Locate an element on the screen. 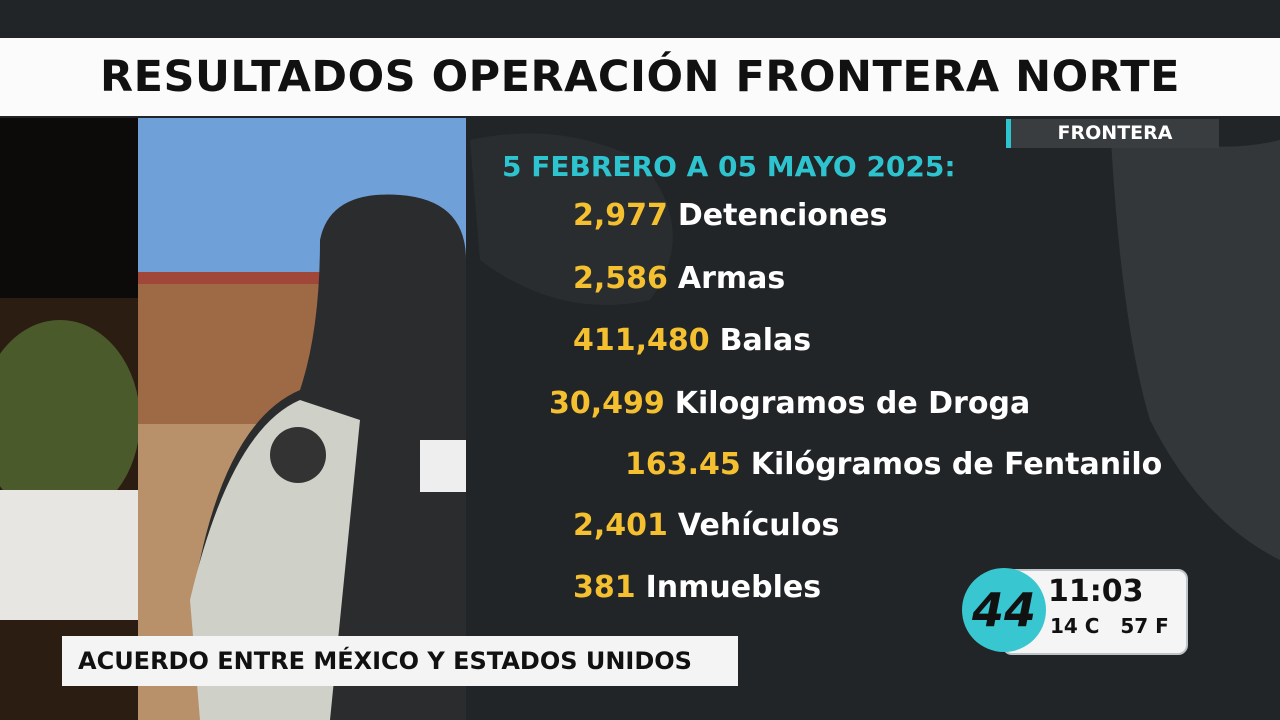 The image size is (1280, 720). item: 411,480 Balas is located at coordinates (692, 340).